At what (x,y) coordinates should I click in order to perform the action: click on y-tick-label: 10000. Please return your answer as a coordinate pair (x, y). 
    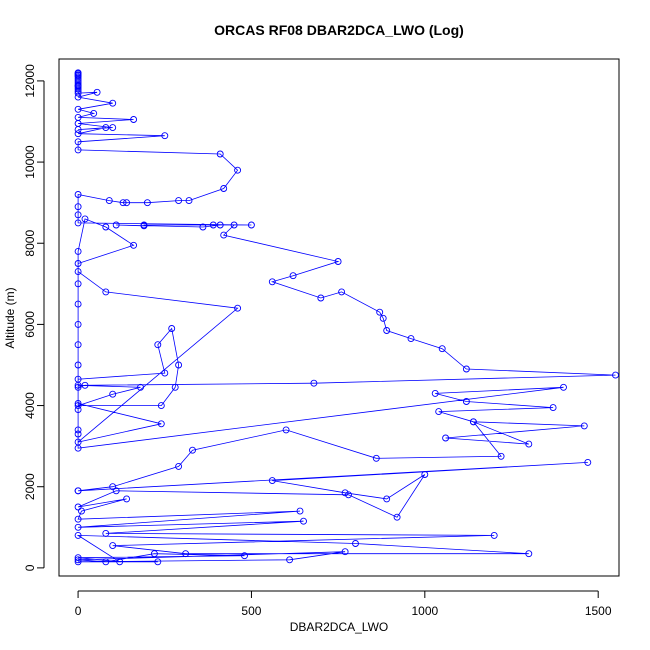
    Looking at the image, I should click on (30, 162).